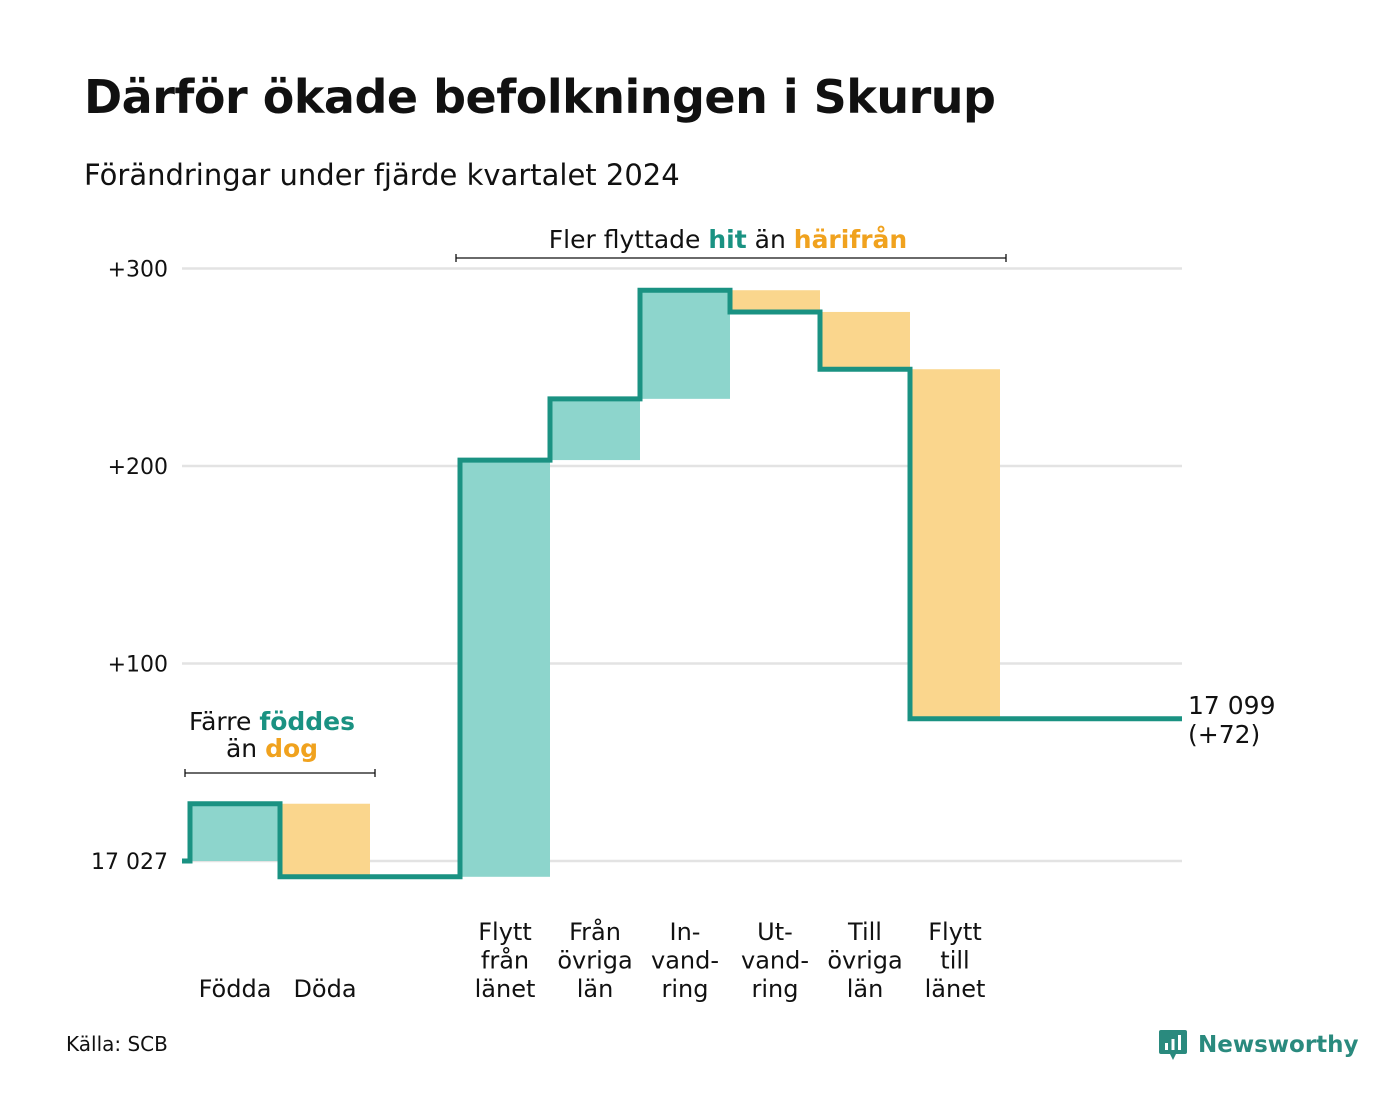  Describe the element at coordinates (595, 931) in the screenshot. I see `x-tick-label: Från` at that location.